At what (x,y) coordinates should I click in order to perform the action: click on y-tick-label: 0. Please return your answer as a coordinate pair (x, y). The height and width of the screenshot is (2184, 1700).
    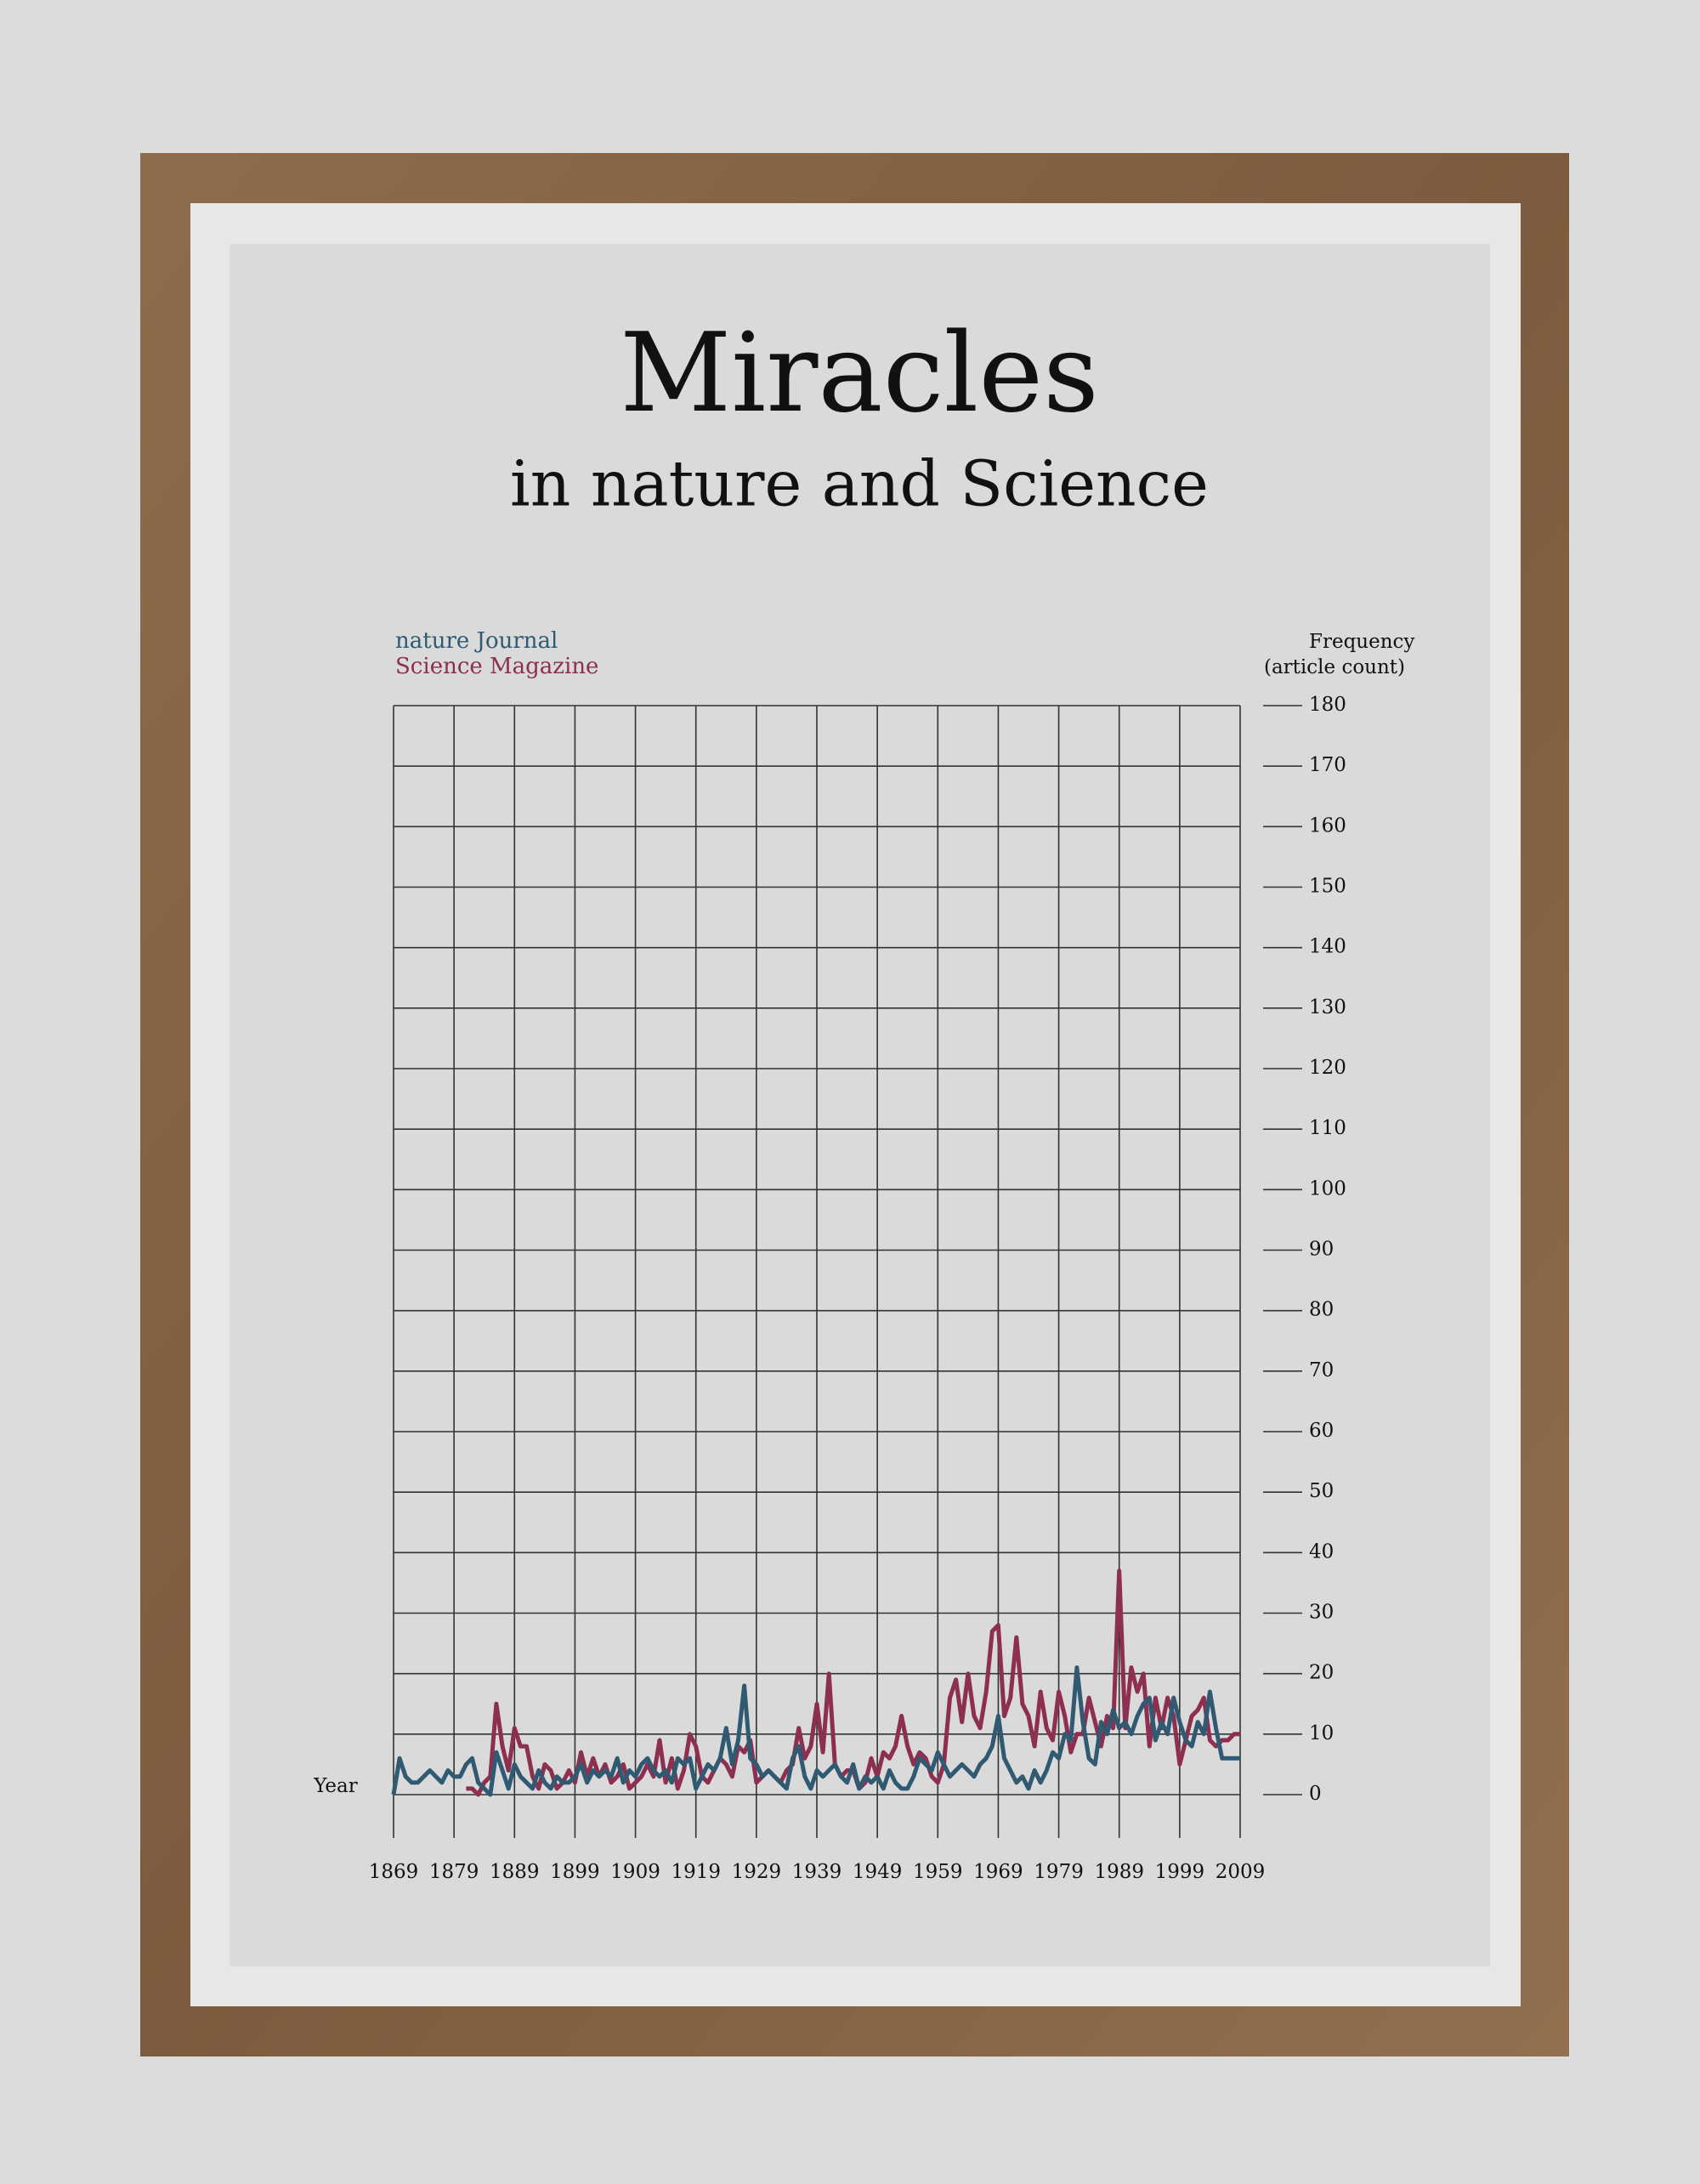
    Looking at the image, I should click on (1315, 1794).